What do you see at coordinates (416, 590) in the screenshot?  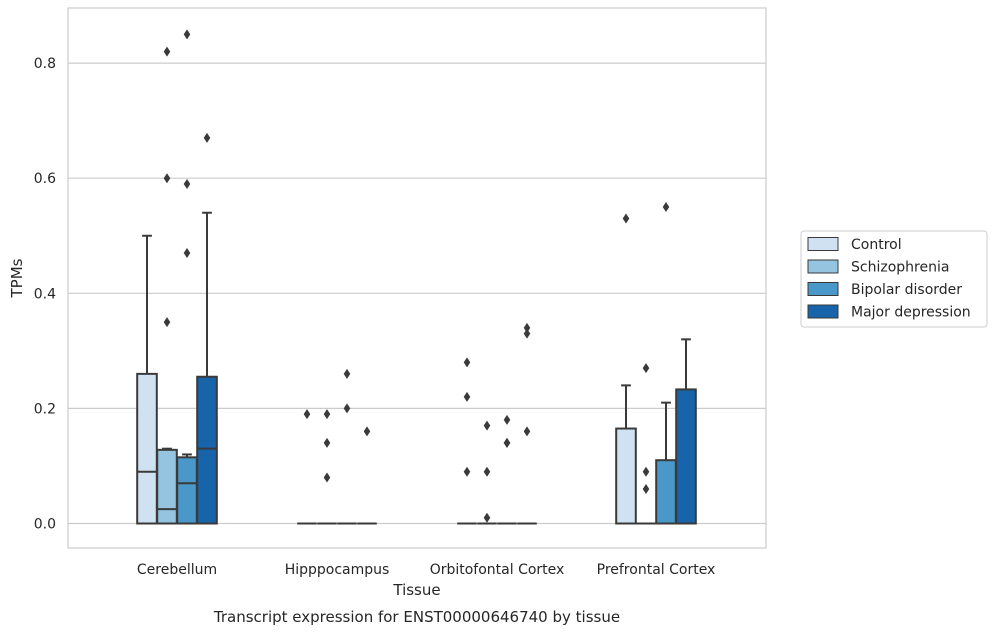 I see `x-axis-label: Tissue` at bounding box center [416, 590].